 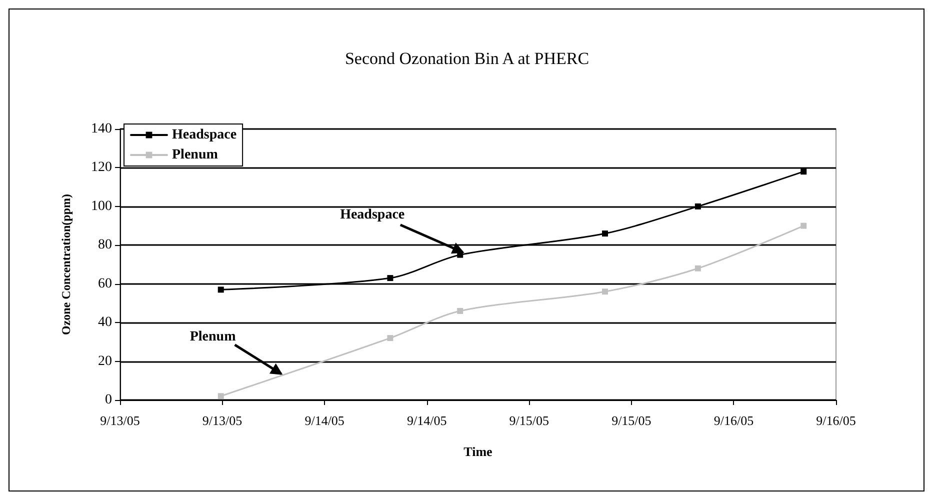 What do you see at coordinates (105, 361) in the screenshot?
I see `y-tick-label: 20` at bounding box center [105, 361].